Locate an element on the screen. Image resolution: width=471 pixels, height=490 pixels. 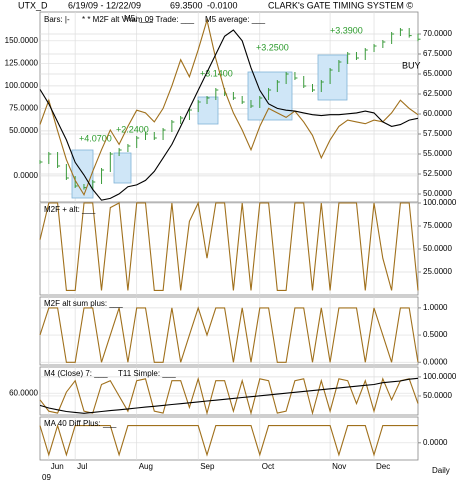
y2-tick-label: 62.5000 is located at coordinates (437, 93).